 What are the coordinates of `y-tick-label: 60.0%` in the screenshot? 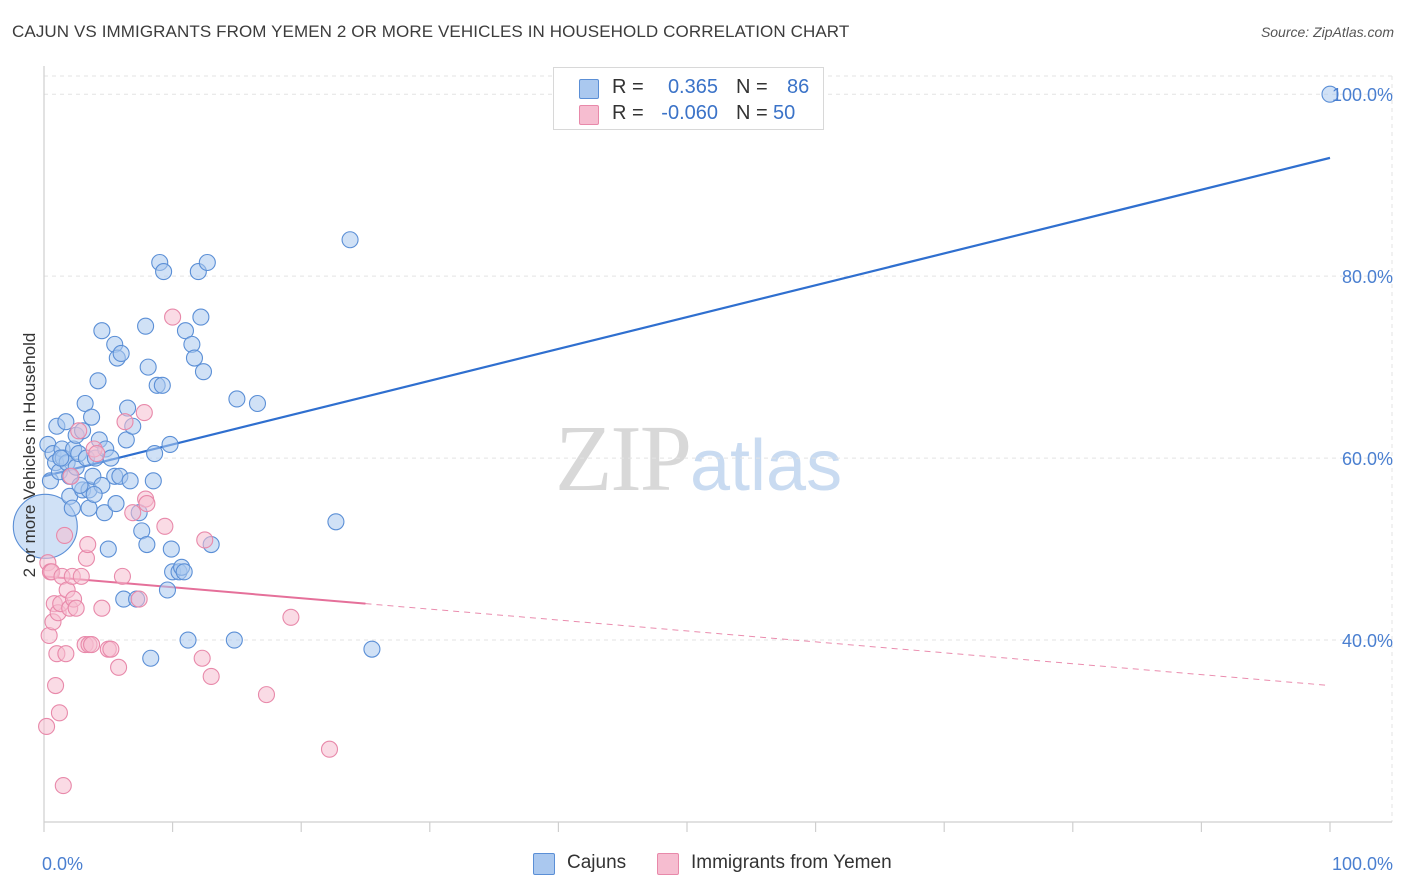 It's located at (1367, 459).